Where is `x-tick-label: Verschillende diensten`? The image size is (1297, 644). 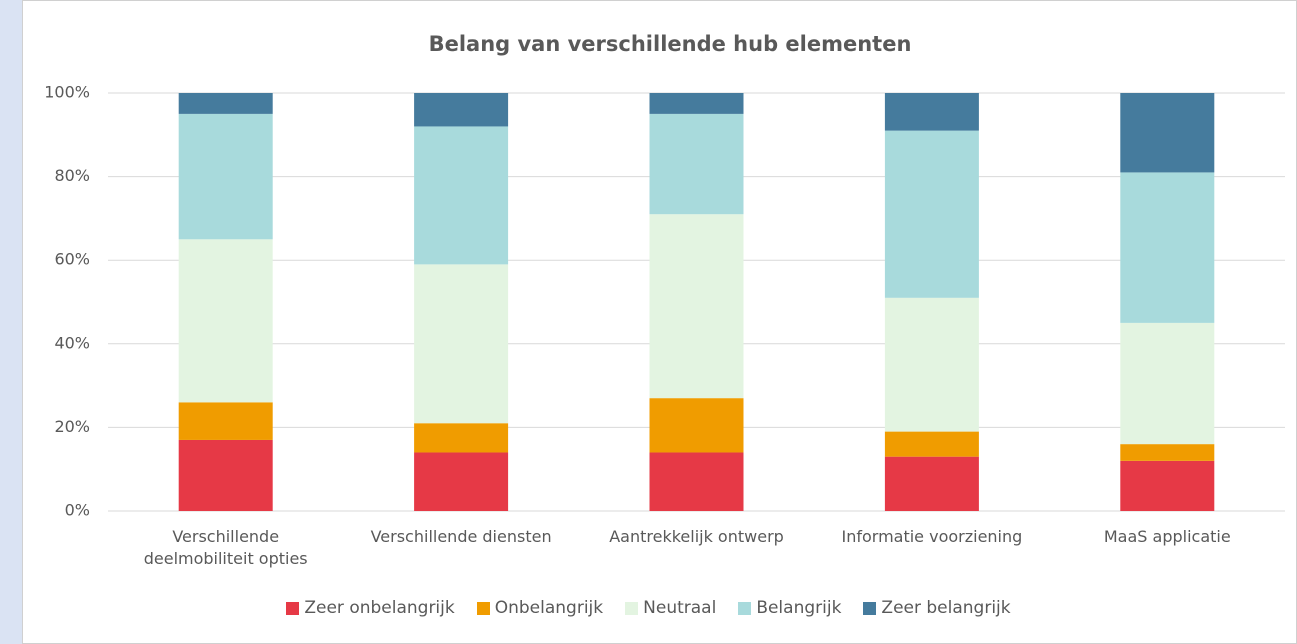 x-tick-label: Verschillende diensten is located at coordinates (461, 536).